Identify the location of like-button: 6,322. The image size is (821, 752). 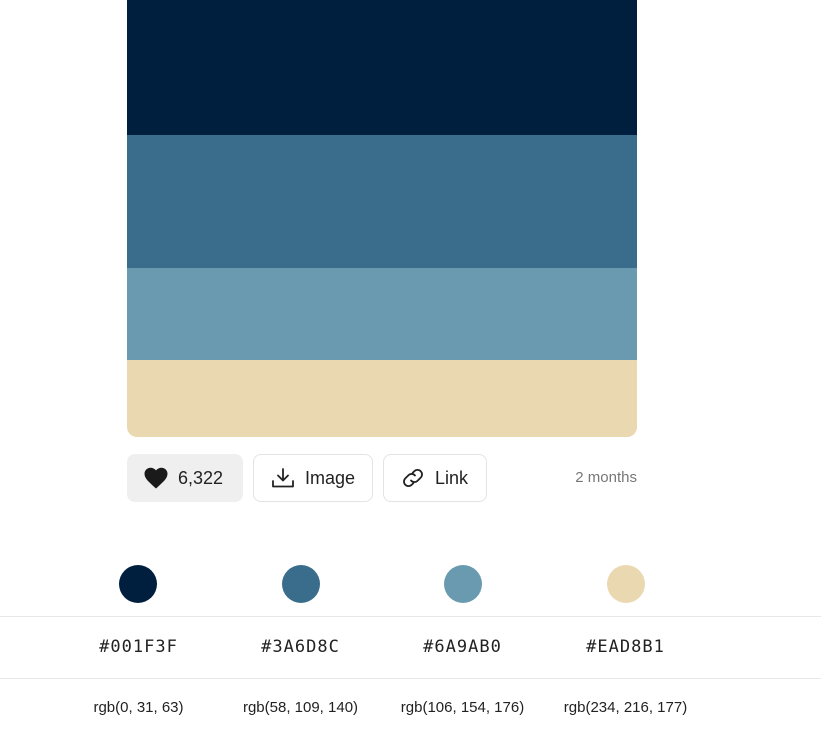
(185, 478).